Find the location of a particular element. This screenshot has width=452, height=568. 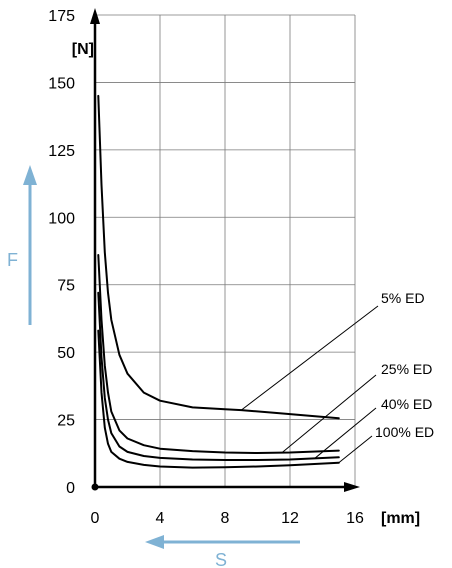

series-label-2: 25% ED is located at coordinates (406, 369).